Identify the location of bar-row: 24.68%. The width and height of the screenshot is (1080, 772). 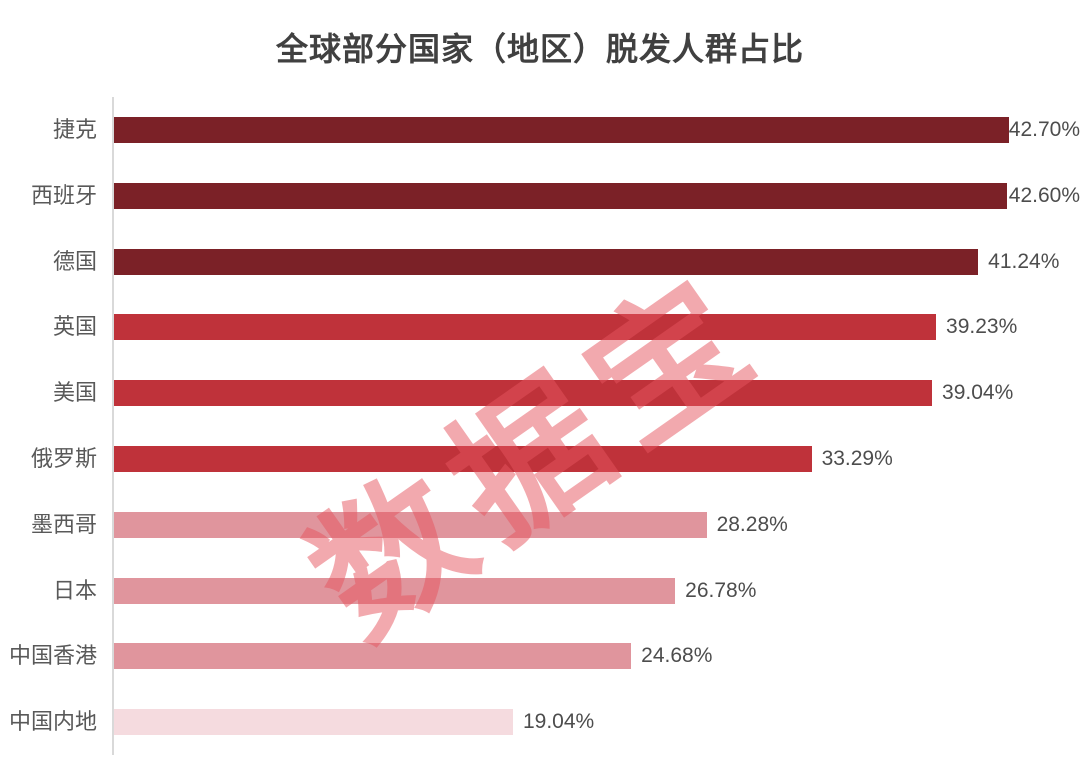
(597, 656).